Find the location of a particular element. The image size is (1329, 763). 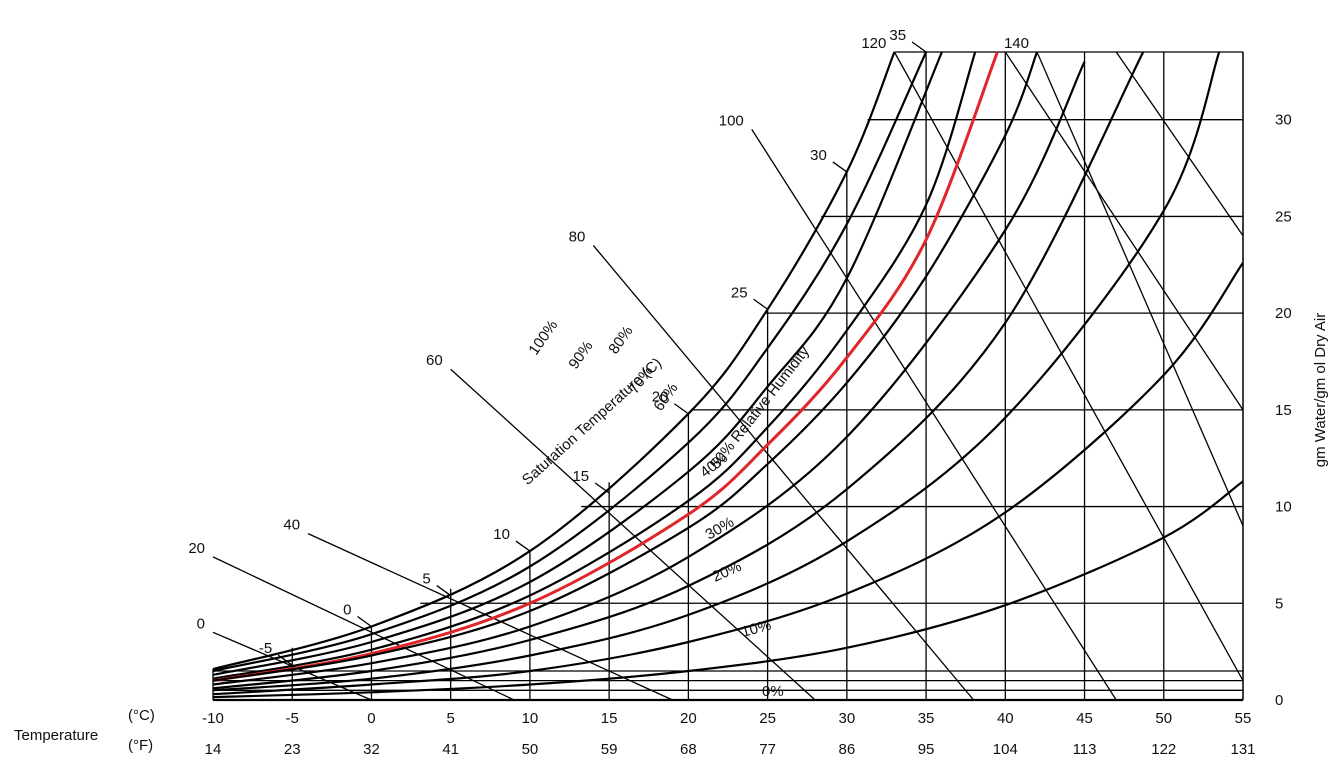

x-tick-label-fahrenheit: 50 is located at coordinates (530, 749).